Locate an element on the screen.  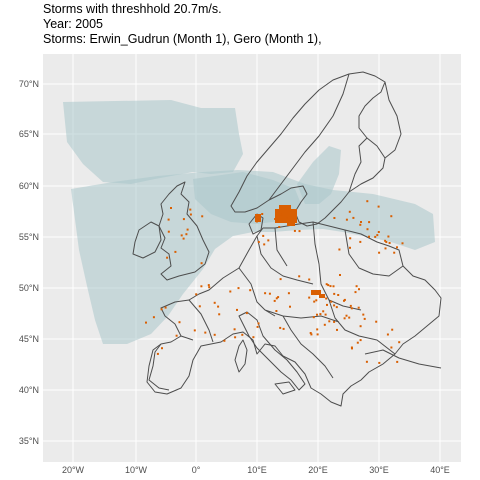
footprint-gero is located at coordinates (153, 142).